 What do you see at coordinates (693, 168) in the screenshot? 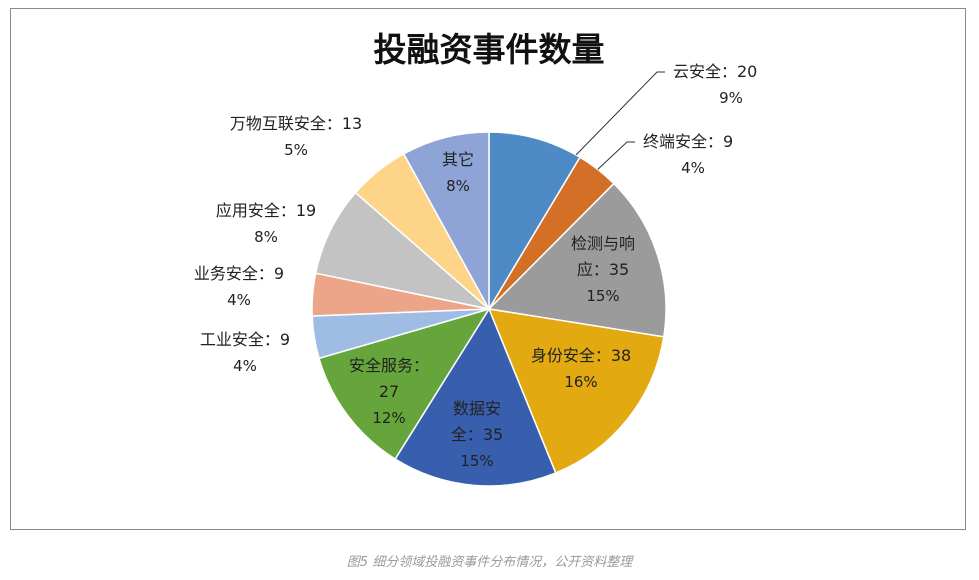
I see `slice-percent-1: 4%` at bounding box center [693, 168].